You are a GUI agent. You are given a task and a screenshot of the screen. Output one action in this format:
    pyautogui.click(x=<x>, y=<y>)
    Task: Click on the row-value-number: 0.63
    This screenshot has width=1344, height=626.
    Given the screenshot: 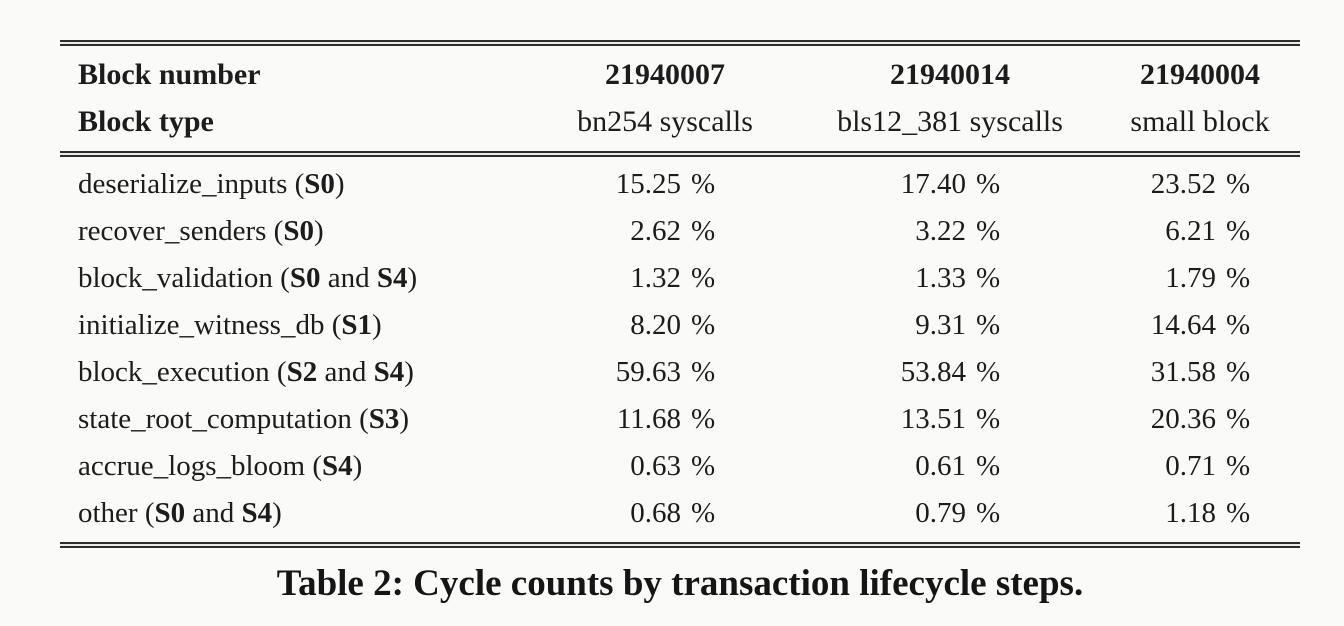 What is the action you would take?
    pyautogui.click(x=655, y=466)
    